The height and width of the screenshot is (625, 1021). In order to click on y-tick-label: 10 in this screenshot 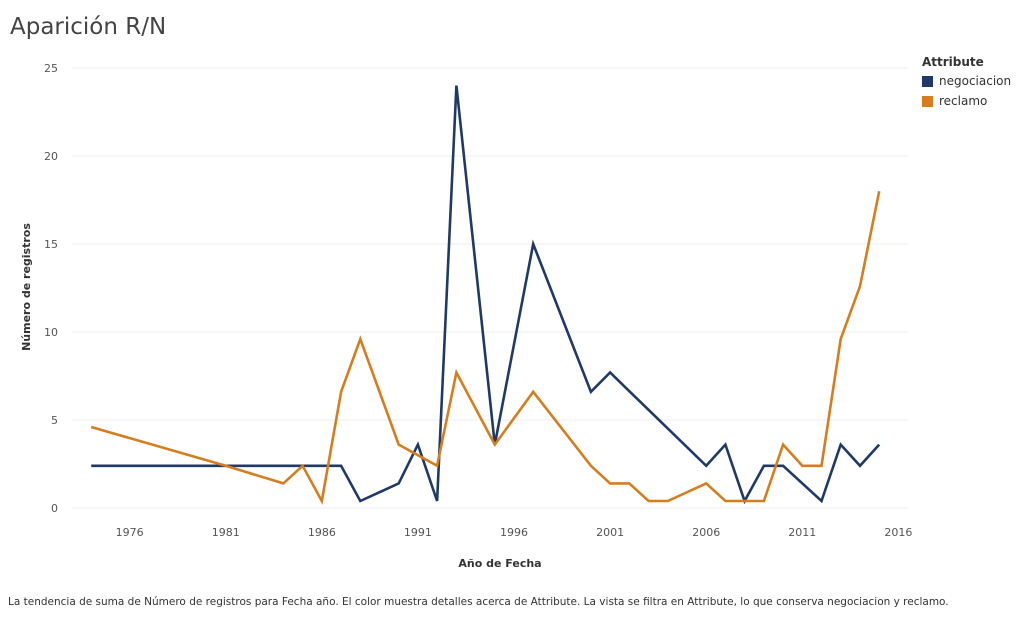, I will do `click(51, 332)`.